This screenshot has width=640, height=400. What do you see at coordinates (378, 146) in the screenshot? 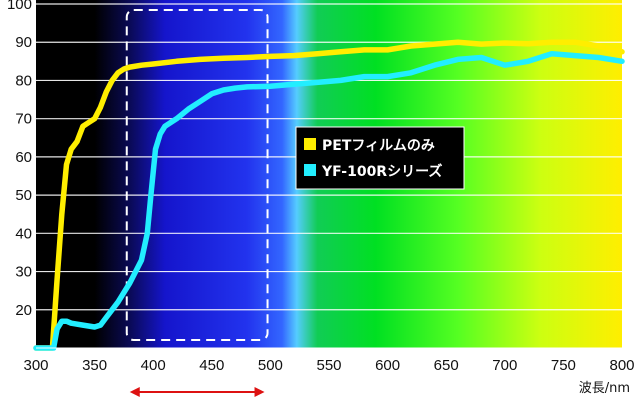
I see `legend-label-1: PETフィルムのみ` at bounding box center [378, 146].